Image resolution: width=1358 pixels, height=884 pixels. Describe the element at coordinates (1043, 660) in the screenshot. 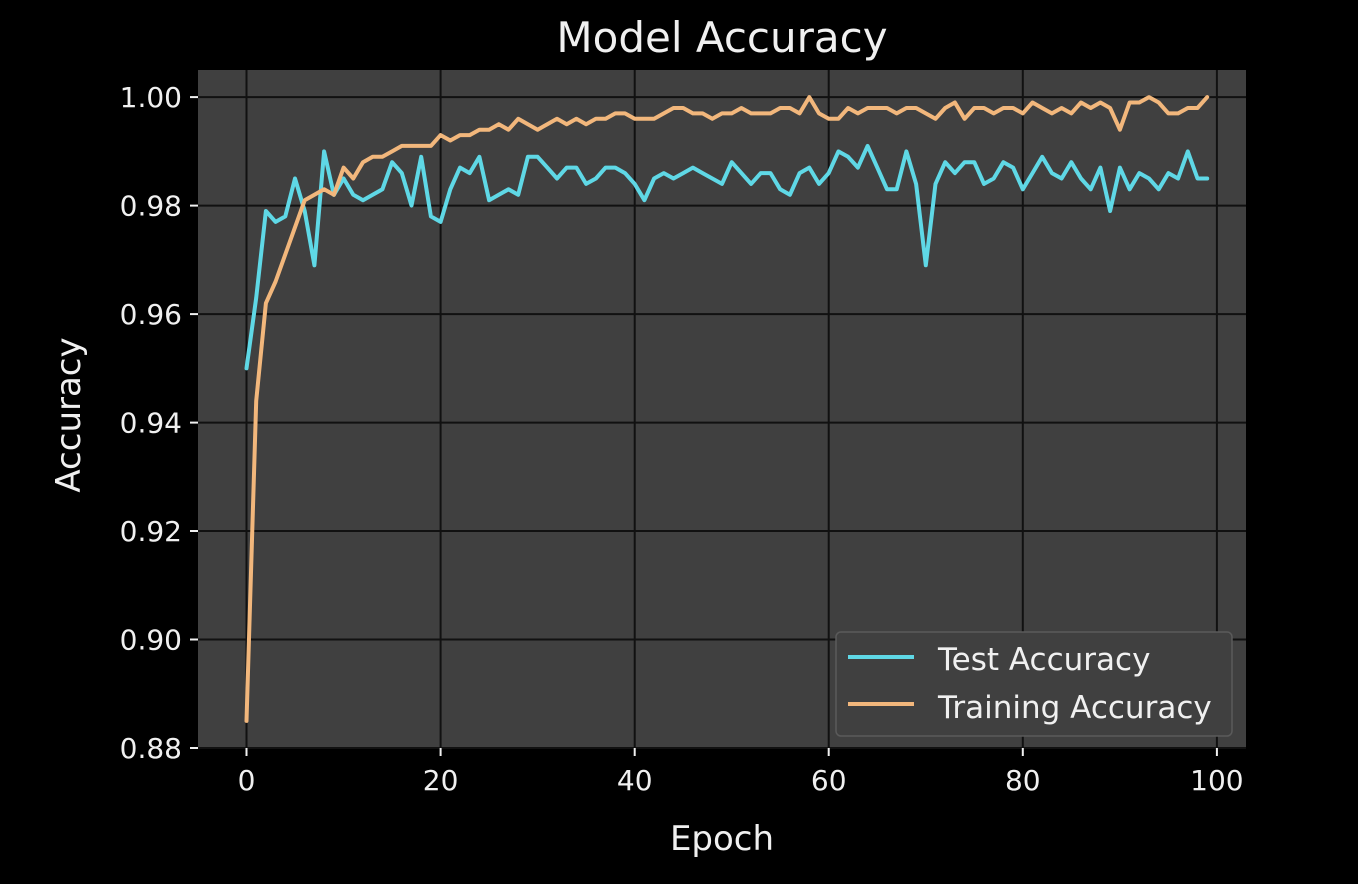

I see `legend-label-test-accuracy: Test Accuracy` at that location.